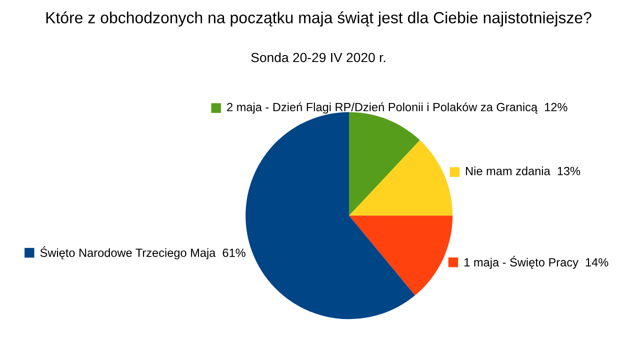  I want to click on legend-label: 1 maja - Święto Pracy 14%, so click(536, 262).